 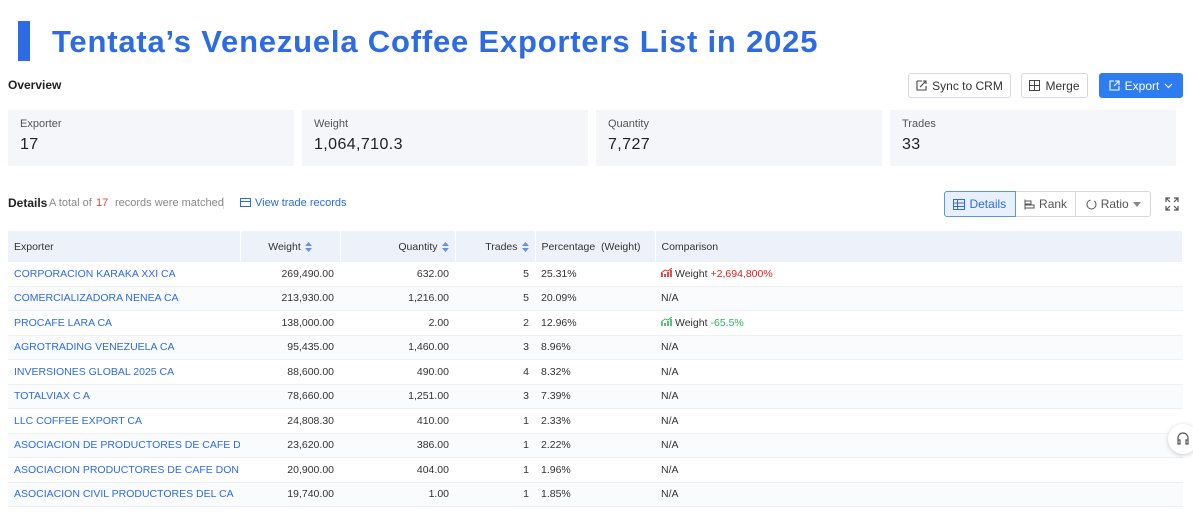 What do you see at coordinates (290, 494) in the screenshot?
I see `table-cell: 19,740.00` at bounding box center [290, 494].